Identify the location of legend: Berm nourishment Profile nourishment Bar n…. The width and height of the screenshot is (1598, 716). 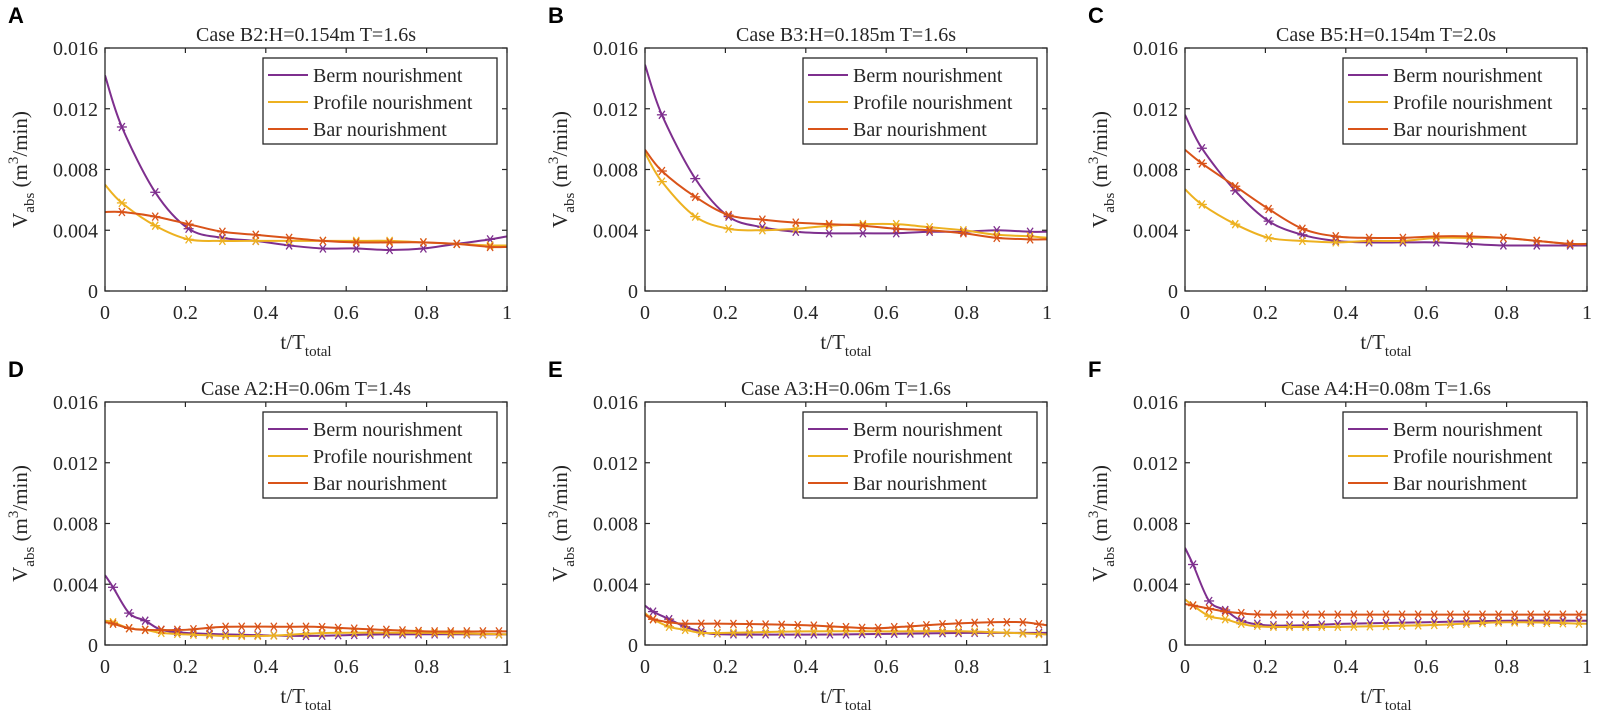
(920, 101).